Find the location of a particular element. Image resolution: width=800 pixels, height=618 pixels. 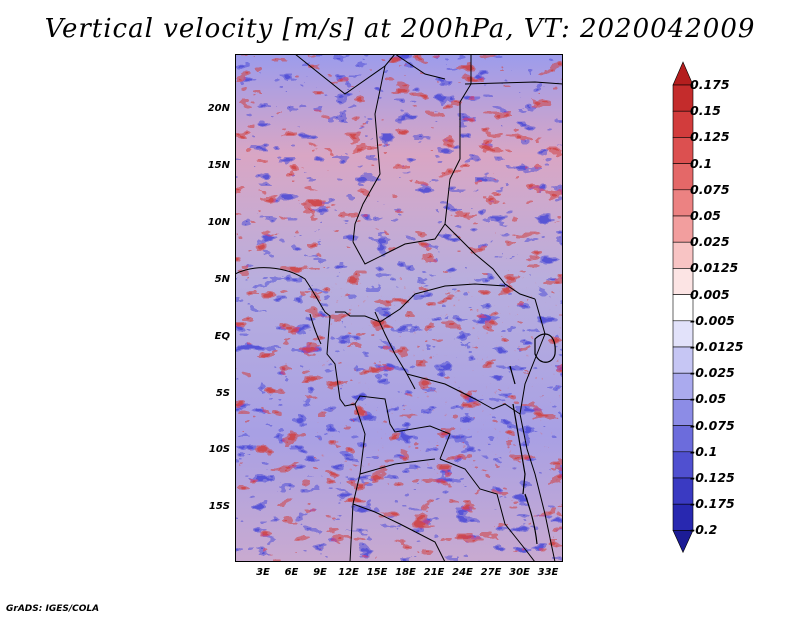

lat-tick-label: 5N is located at coordinates (222, 279).